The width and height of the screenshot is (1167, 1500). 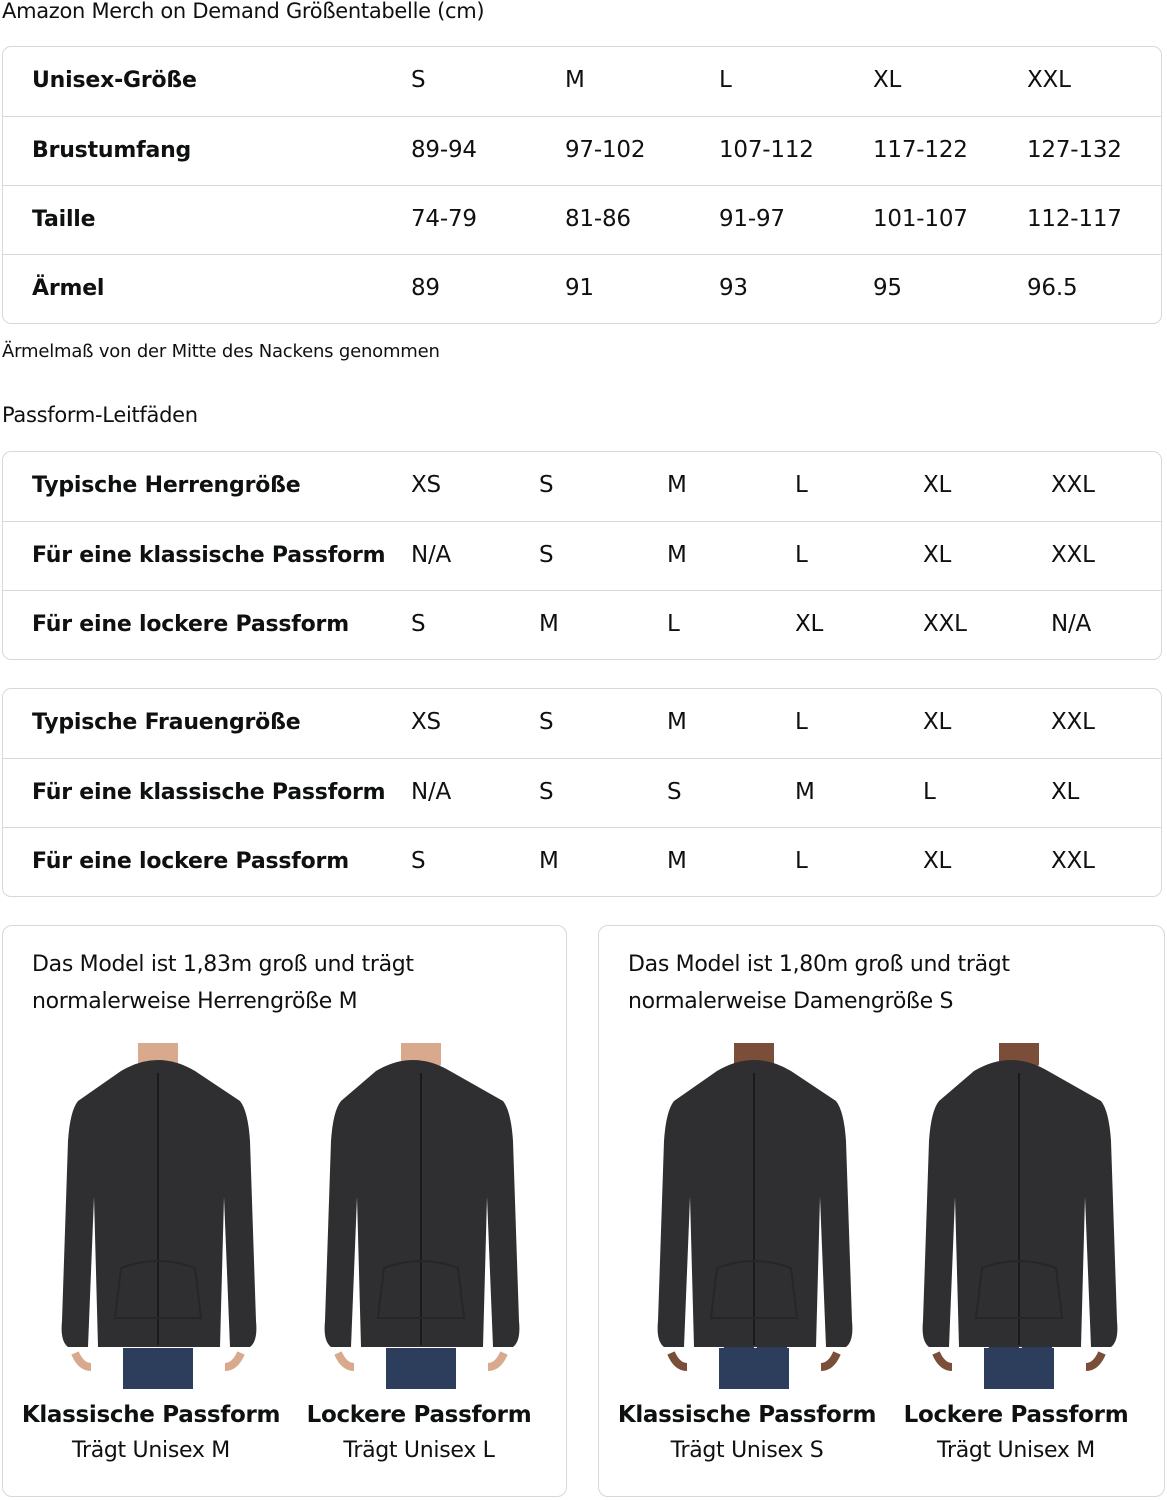 What do you see at coordinates (419, 1450) in the screenshot?
I see `fit-size: Trägt Unisex L` at bounding box center [419, 1450].